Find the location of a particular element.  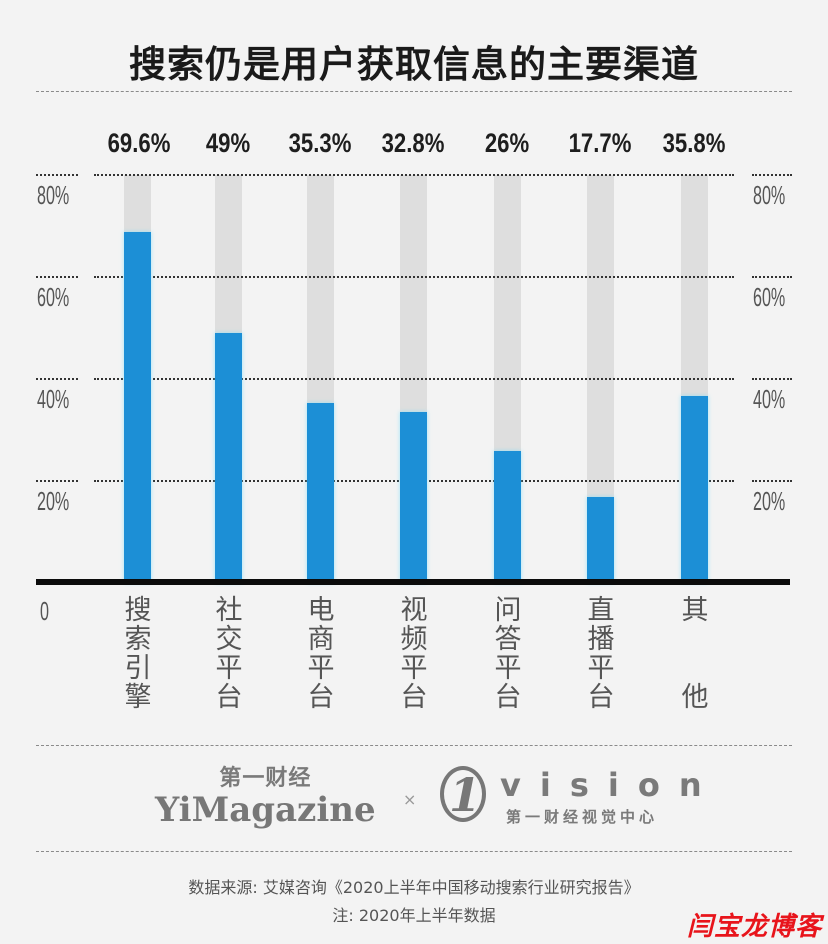

chart-title: 搜索仍是用户获取信息的主要渠道 is located at coordinates (414, 64).